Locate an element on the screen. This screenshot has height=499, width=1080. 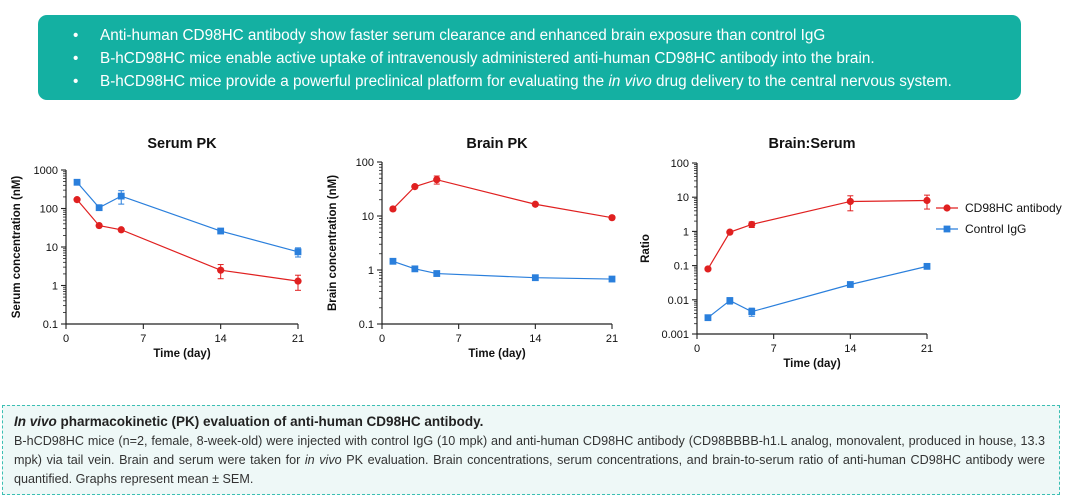
chart-title: Serum PK is located at coordinates (182, 144).